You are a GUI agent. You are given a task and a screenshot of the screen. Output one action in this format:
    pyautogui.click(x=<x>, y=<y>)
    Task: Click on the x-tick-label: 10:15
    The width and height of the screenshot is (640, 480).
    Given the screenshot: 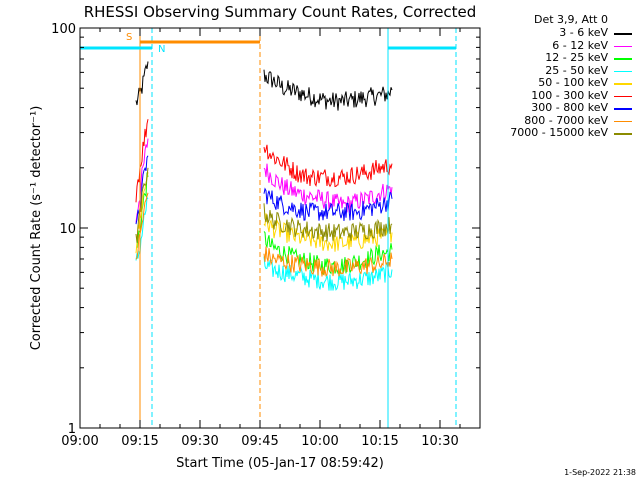 What is the action you would take?
    pyautogui.click(x=379, y=441)
    